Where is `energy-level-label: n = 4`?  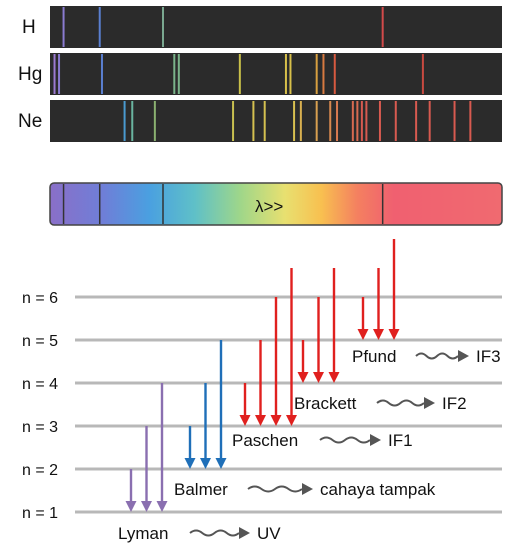 energy-level-label: n = 4 is located at coordinates (40, 384).